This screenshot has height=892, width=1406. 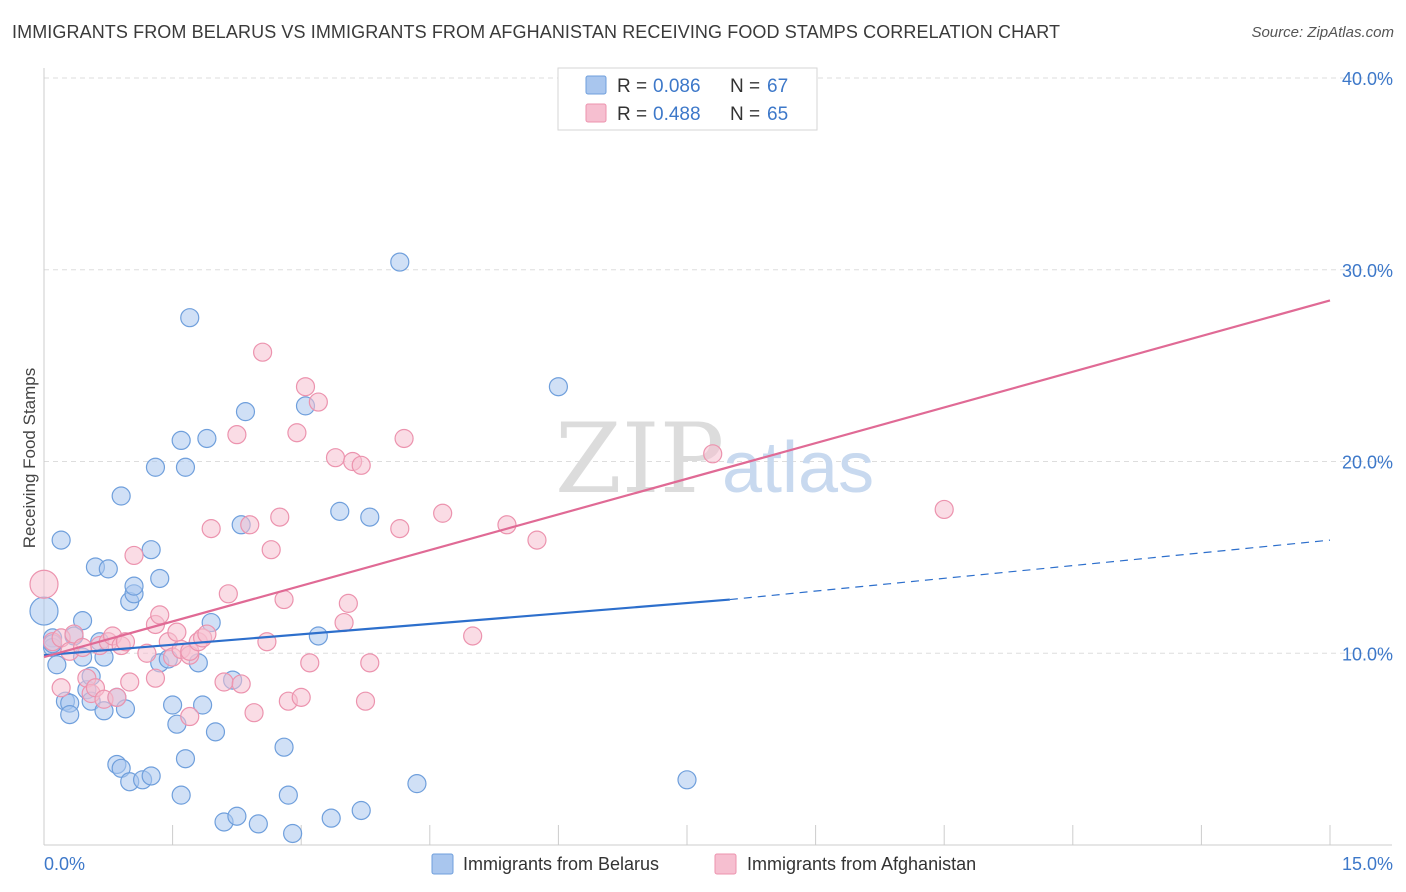 What do you see at coordinates (632, 114) in the screenshot?
I see `legend-r-label-2: R =` at bounding box center [632, 114].